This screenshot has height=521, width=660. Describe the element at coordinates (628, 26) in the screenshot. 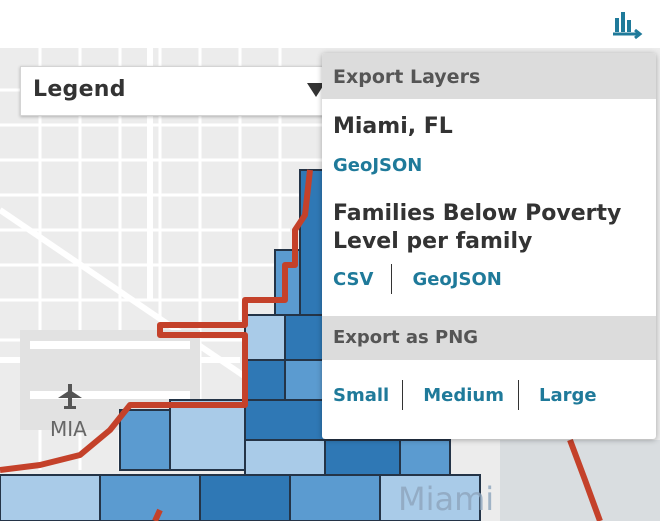

I see `chart-export-icon` at that location.